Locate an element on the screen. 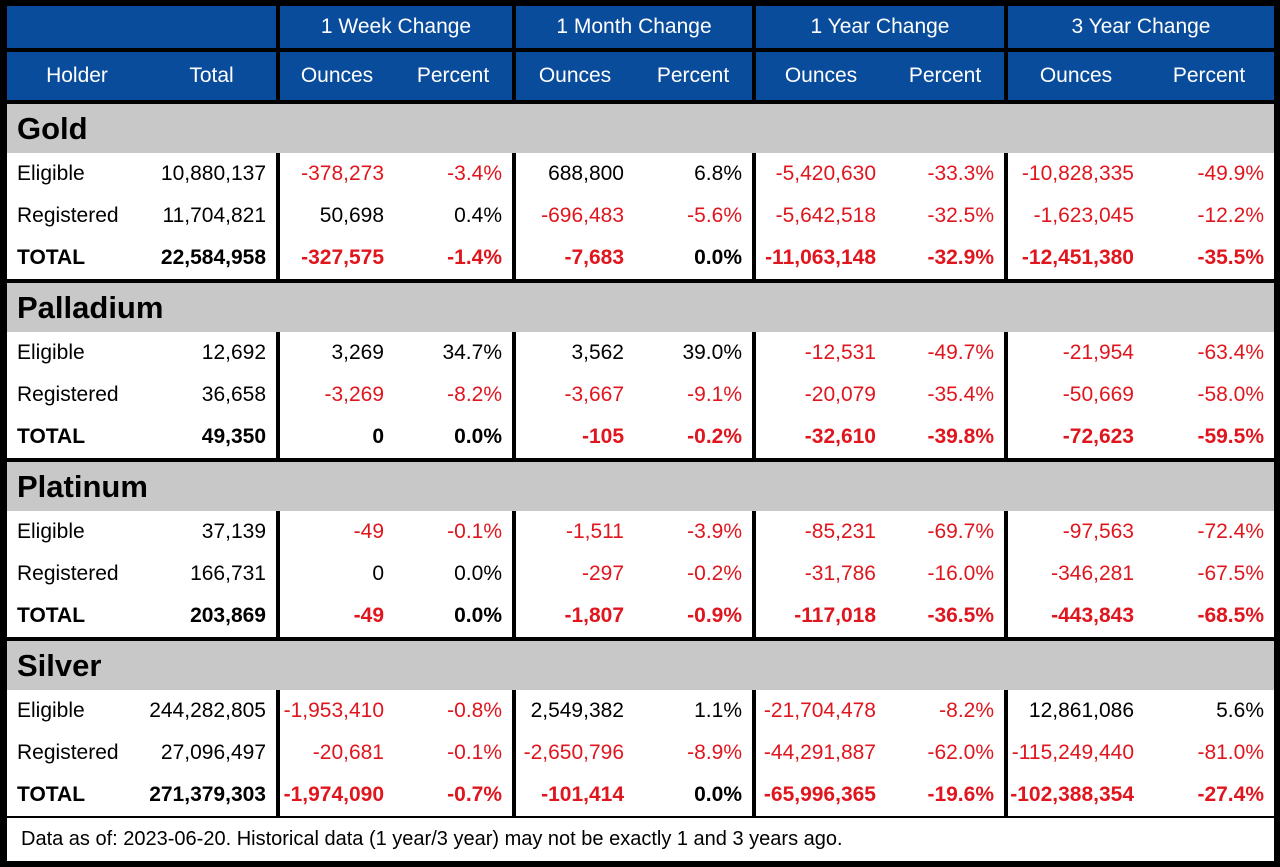 This screenshot has height=867, width=1280. total-cell: 11,704,821 is located at coordinates (211, 216).